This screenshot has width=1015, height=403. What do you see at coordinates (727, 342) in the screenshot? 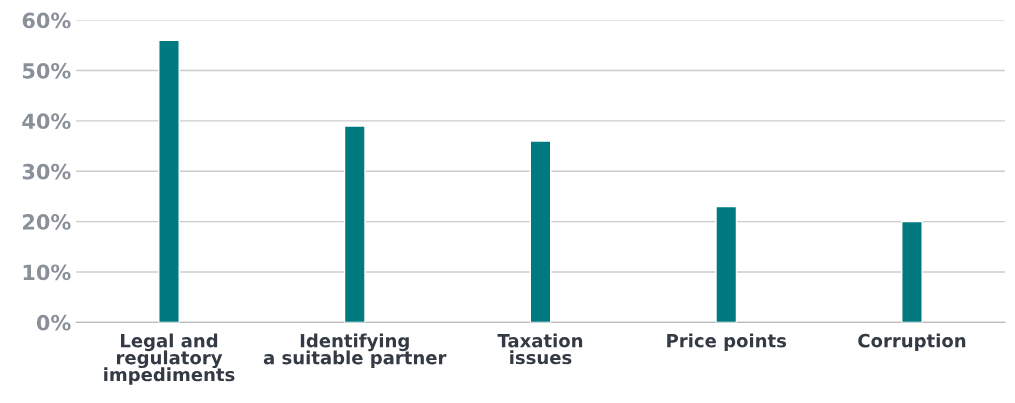
I see `x-tick-label: Price points` at bounding box center [727, 342].